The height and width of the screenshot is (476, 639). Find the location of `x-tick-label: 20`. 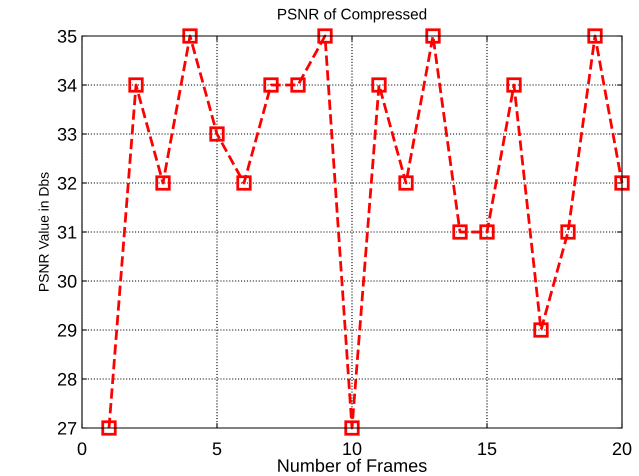

x-tick-label: 20 is located at coordinates (622, 449).